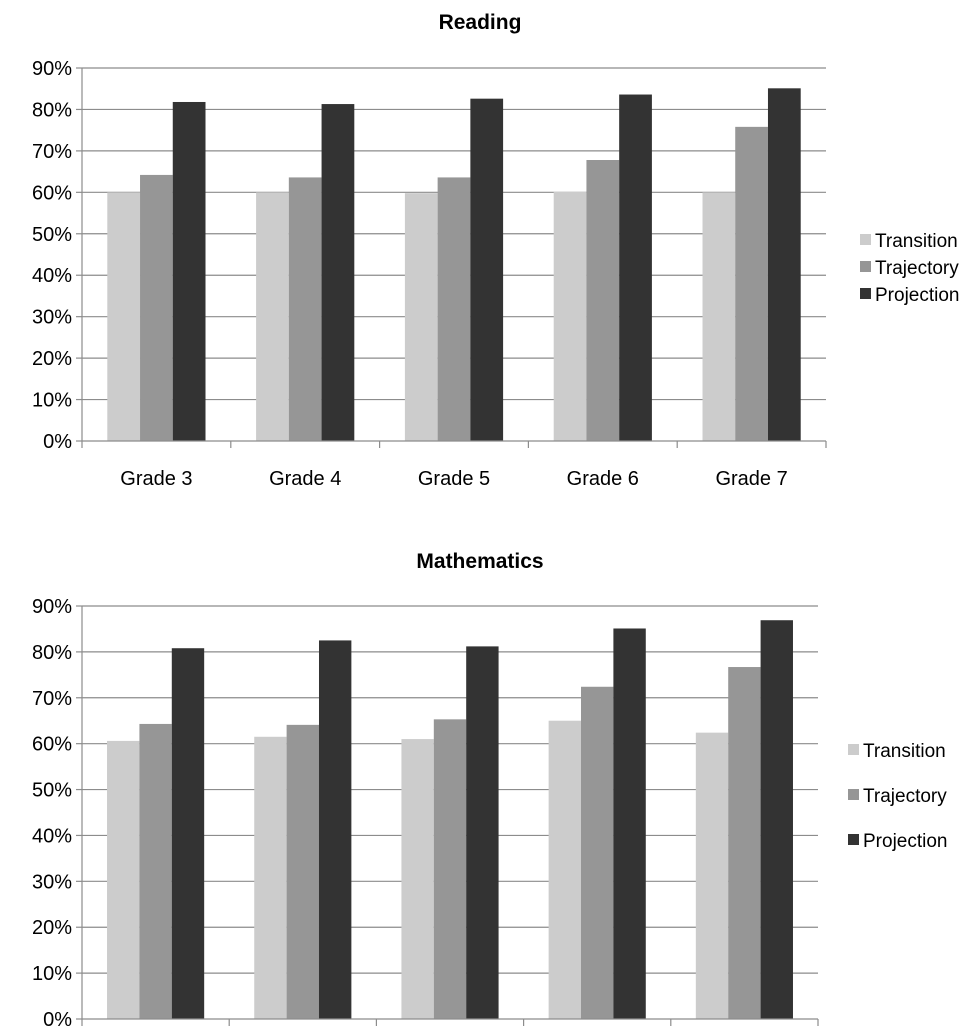  Describe the element at coordinates (865, 293) in the screenshot. I see `reading-legend-swatch-projection` at that location.